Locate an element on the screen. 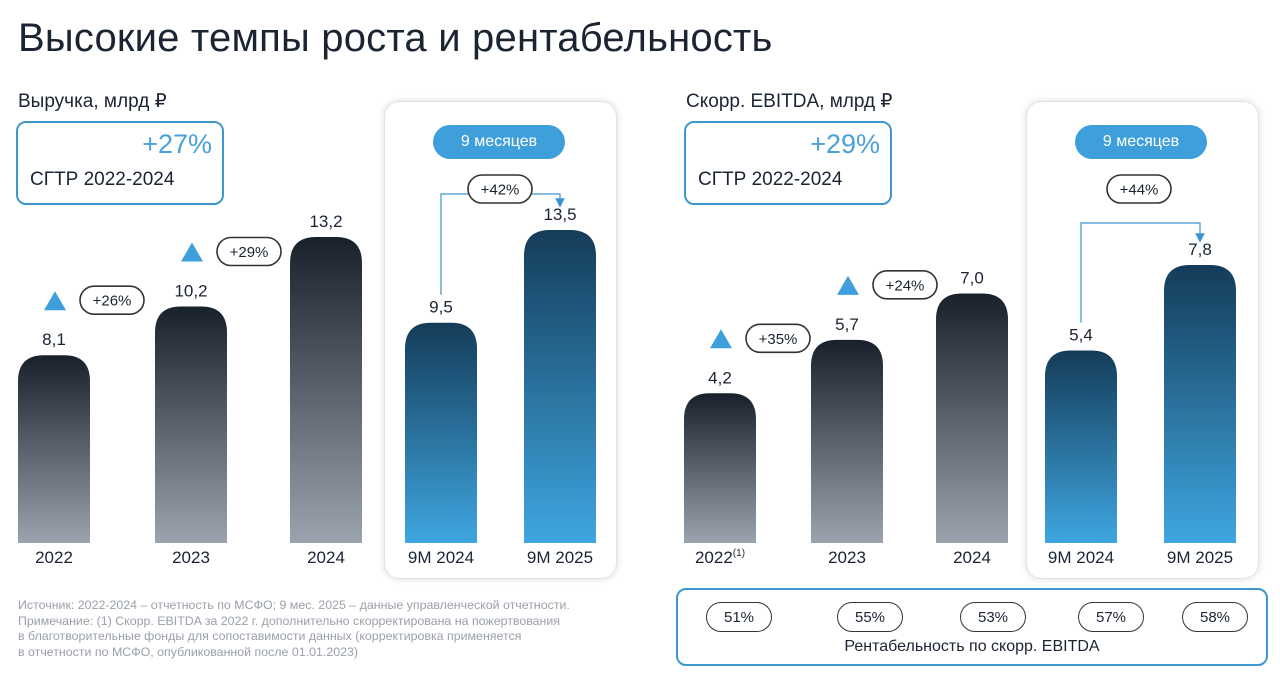 The width and height of the screenshot is (1280, 675). margin-label: Рентабельность по скорр. EBITDA is located at coordinates (972, 646).